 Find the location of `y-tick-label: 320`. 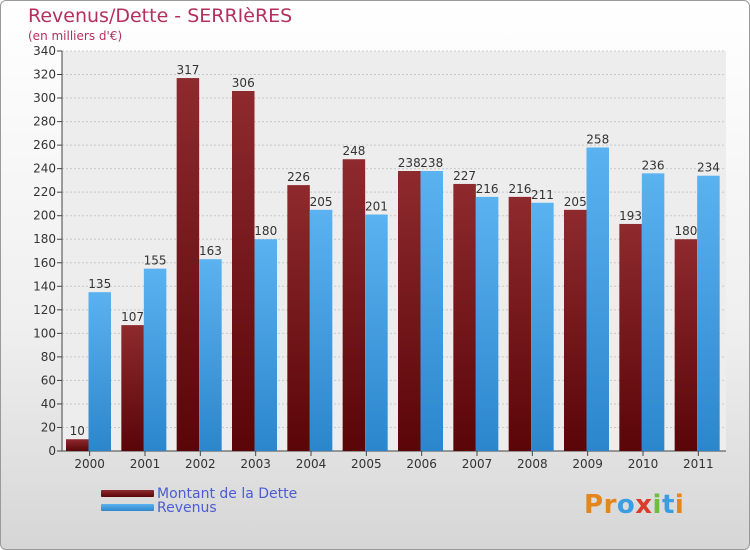

y-tick-label: 320 is located at coordinates (44, 75).